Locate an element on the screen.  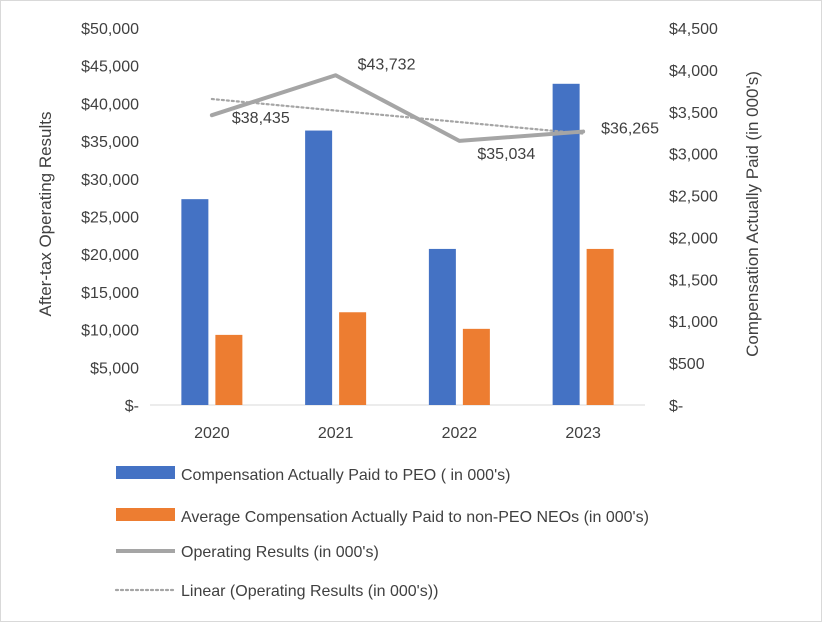
y-left-tick-label: $35,000 is located at coordinates (110, 142).